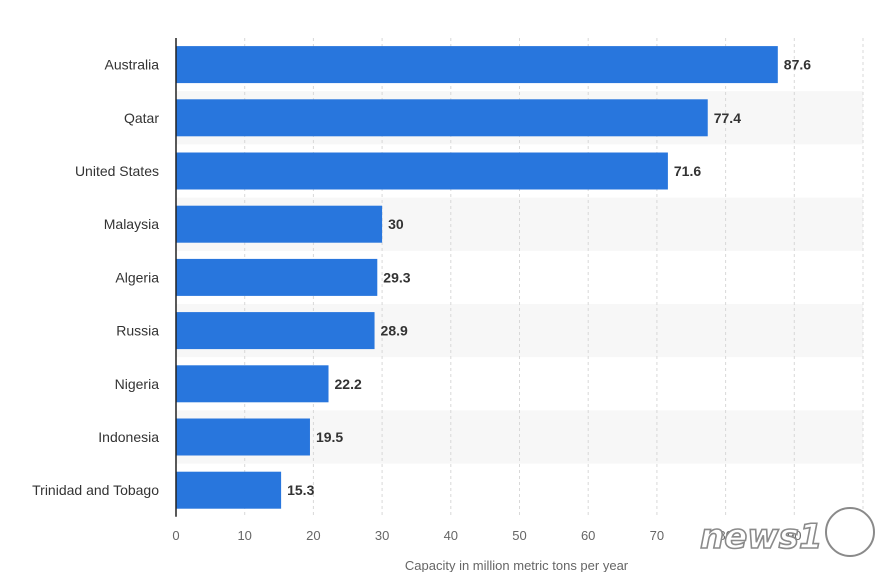 This screenshot has width=891, height=572. I want to click on x-tick-label: 10, so click(244, 535).